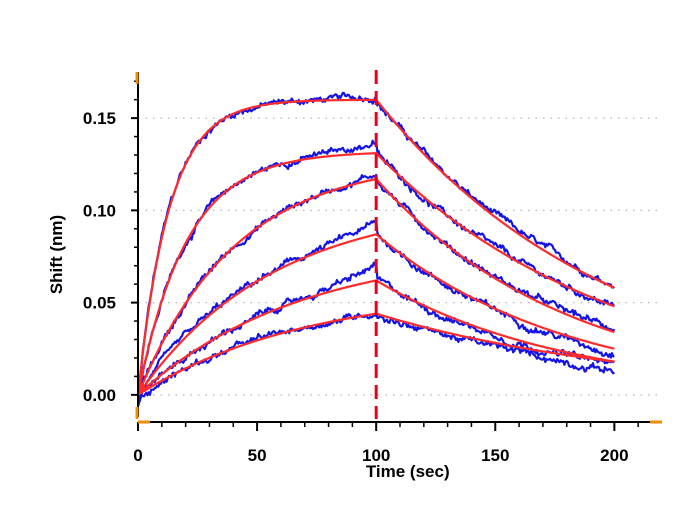 This screenshot has width=698, height=528. I want to click on y-axis-title: Shift (nm), so click(56, 254).